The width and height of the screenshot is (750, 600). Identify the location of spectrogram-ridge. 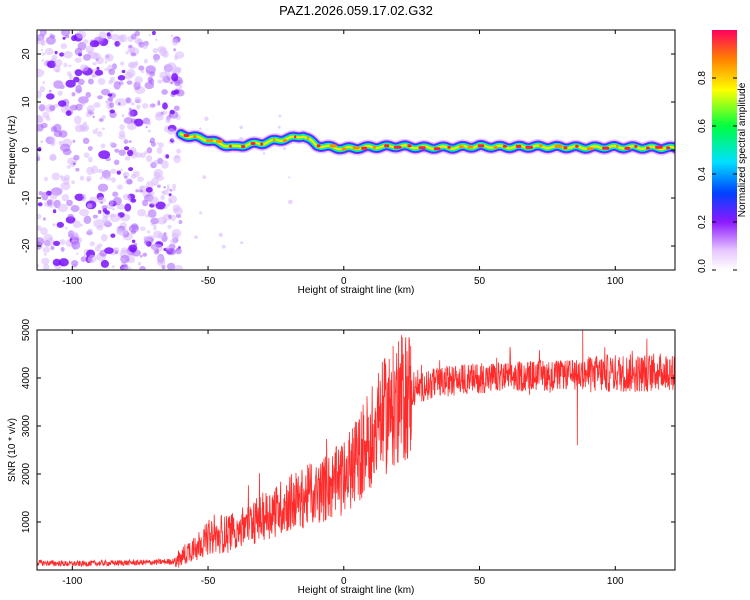
(424, 141).